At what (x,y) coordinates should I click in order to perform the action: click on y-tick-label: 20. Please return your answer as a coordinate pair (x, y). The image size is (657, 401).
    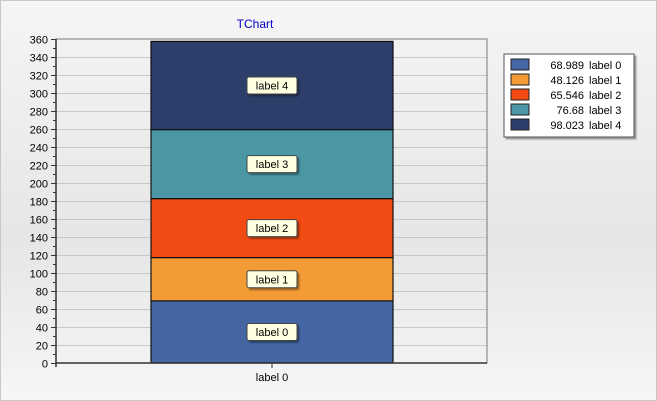
    Looking at the image, I should click on (42, 347).